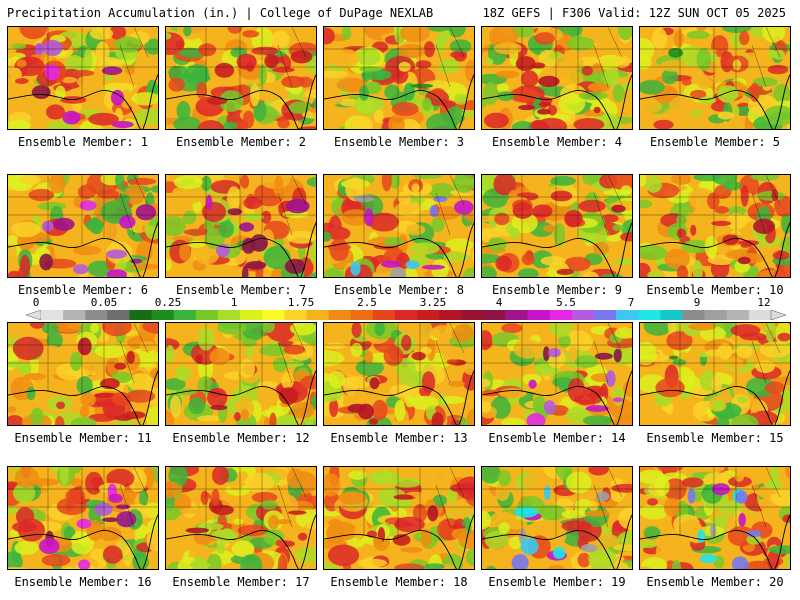 The image size is (800, 600). What do you see at coordinates (715, 290) in the screenshot?
I see `ensemble-member-label: Ensemble Member: 10` at bounding box center [715, 290].